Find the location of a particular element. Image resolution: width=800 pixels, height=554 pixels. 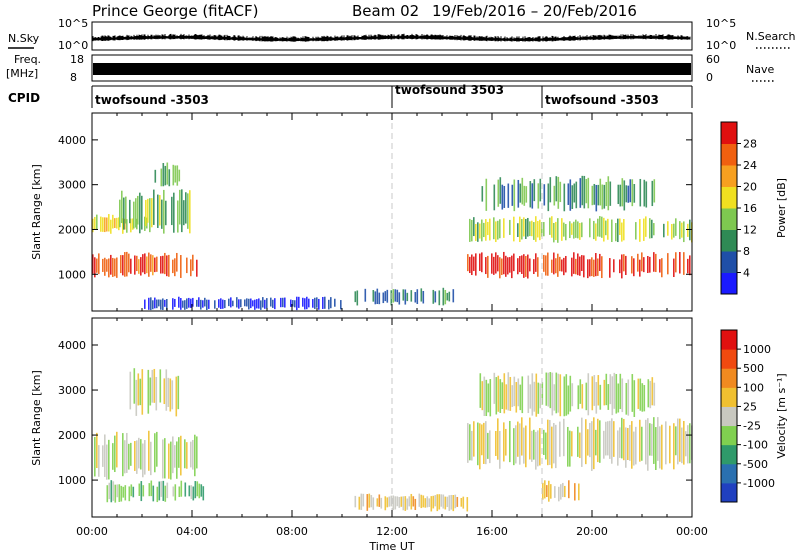

nsky-tick-top: 10^5 is located at coordinates (73, 23).